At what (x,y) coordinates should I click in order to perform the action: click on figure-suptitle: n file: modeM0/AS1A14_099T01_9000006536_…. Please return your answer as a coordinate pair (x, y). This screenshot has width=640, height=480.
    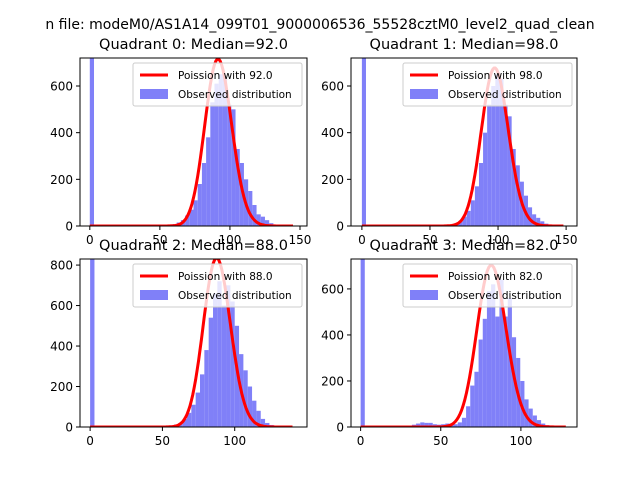
    Looking at the image, I should click on (319, 25).